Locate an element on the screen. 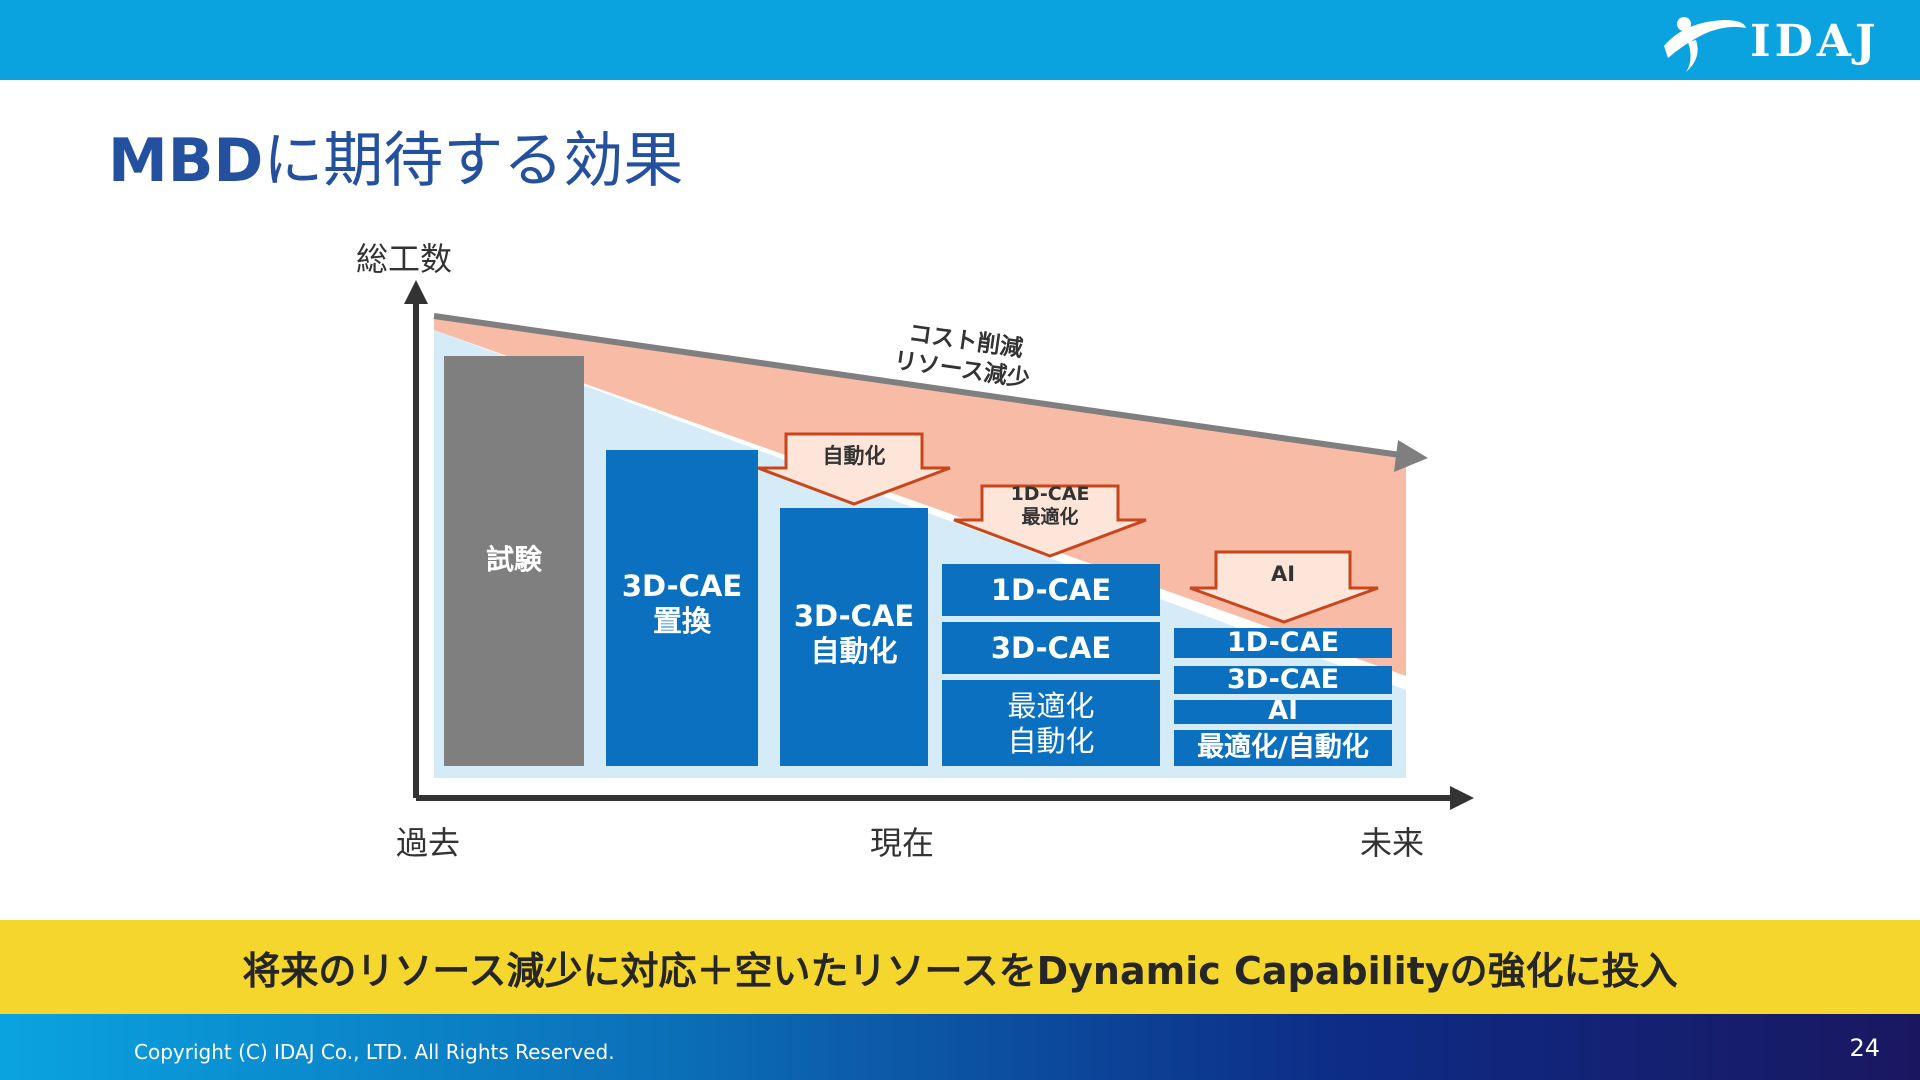 This screenshot has width=1920, height=1080. bar-now-3dcae-label: 3D-CAE is located at coordinates (1051, 647).